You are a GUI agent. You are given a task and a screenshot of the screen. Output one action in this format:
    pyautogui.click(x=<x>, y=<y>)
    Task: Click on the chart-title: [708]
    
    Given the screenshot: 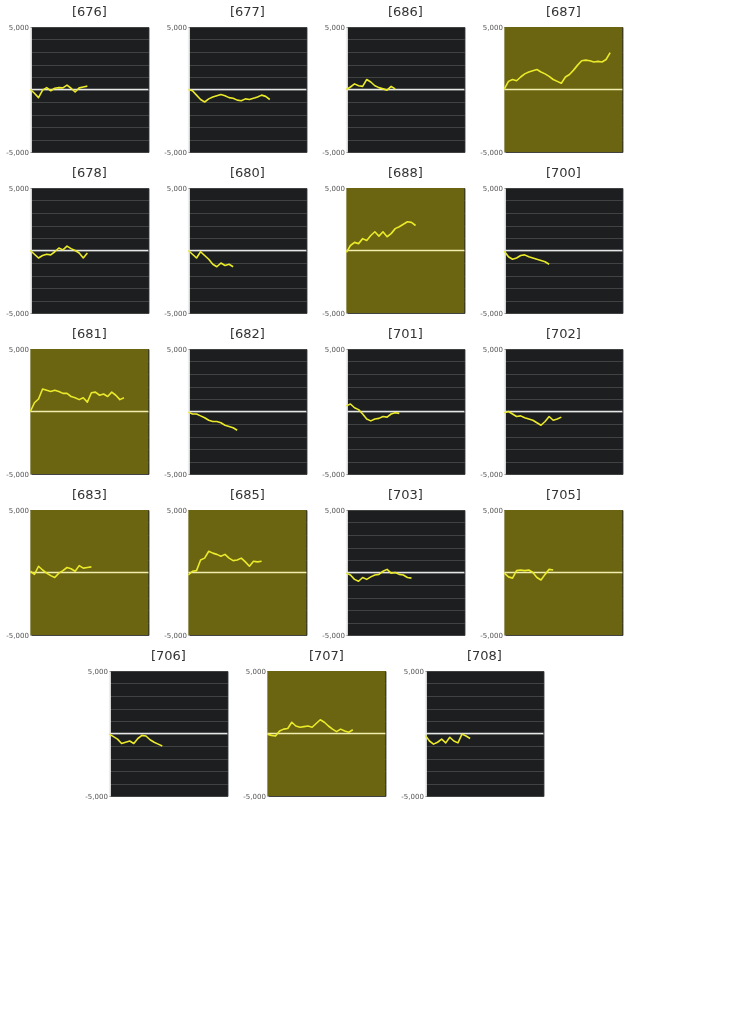 What is the action you would take?
    pyautogui.click(x=484, y=655)
    